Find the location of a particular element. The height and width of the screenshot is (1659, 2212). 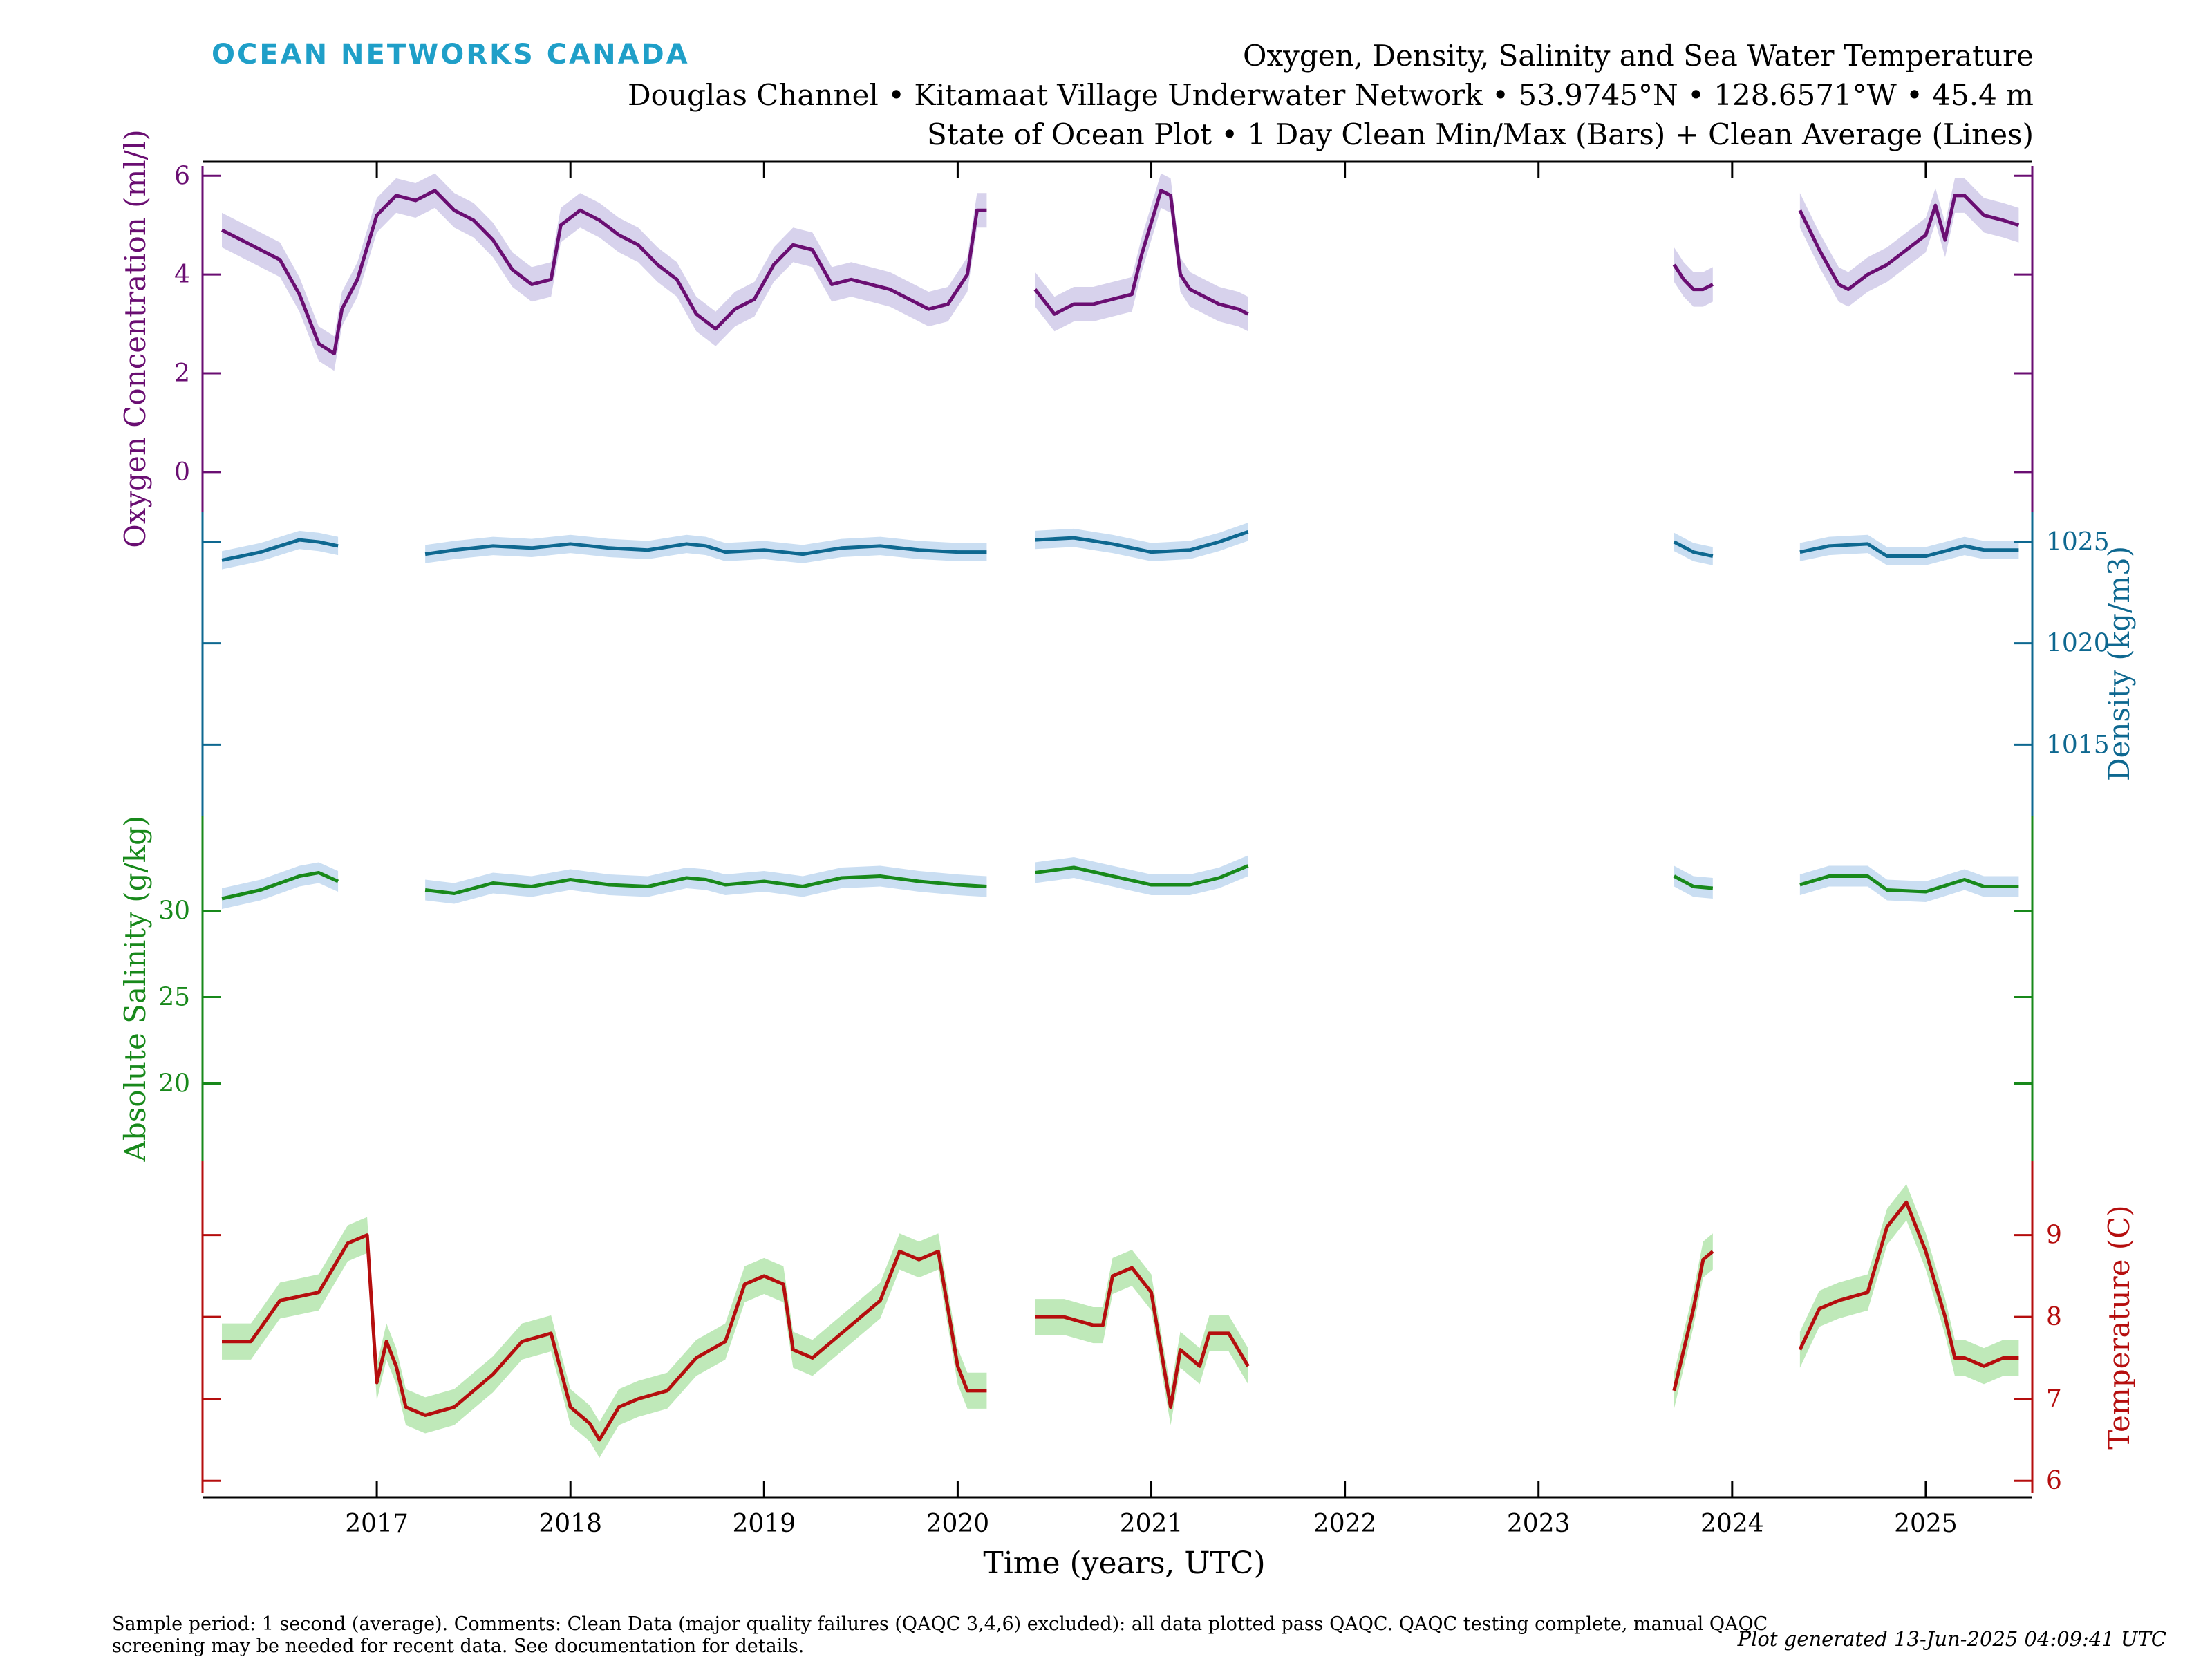

ytick-label-density-0: 1015 is located at coordinates (2078, 745).